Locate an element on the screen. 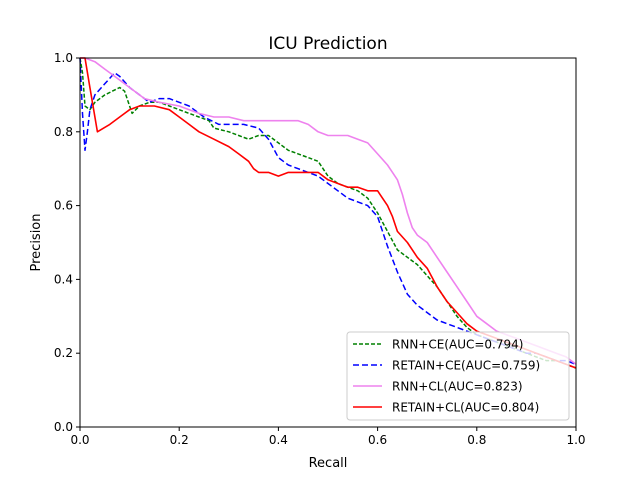  legend-label: RNN+CE(AUC=0.794) is located at coordinates (457, 345).